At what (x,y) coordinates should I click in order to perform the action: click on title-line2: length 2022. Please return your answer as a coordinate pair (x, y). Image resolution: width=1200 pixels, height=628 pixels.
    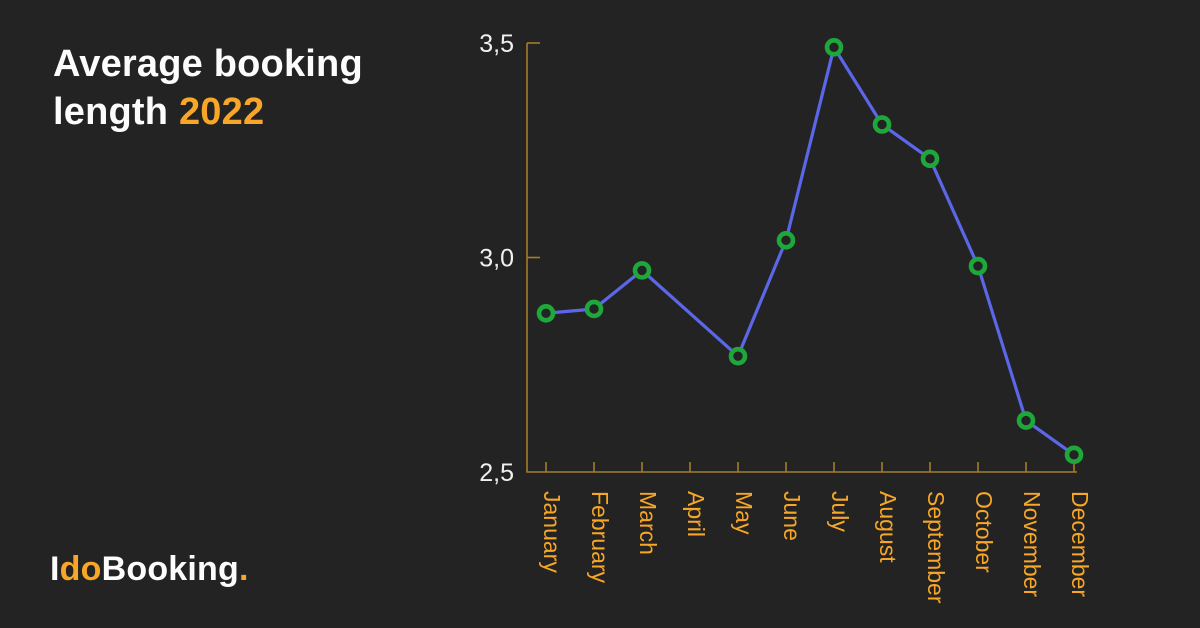
    Looking at the image, I should click on (158, 112).